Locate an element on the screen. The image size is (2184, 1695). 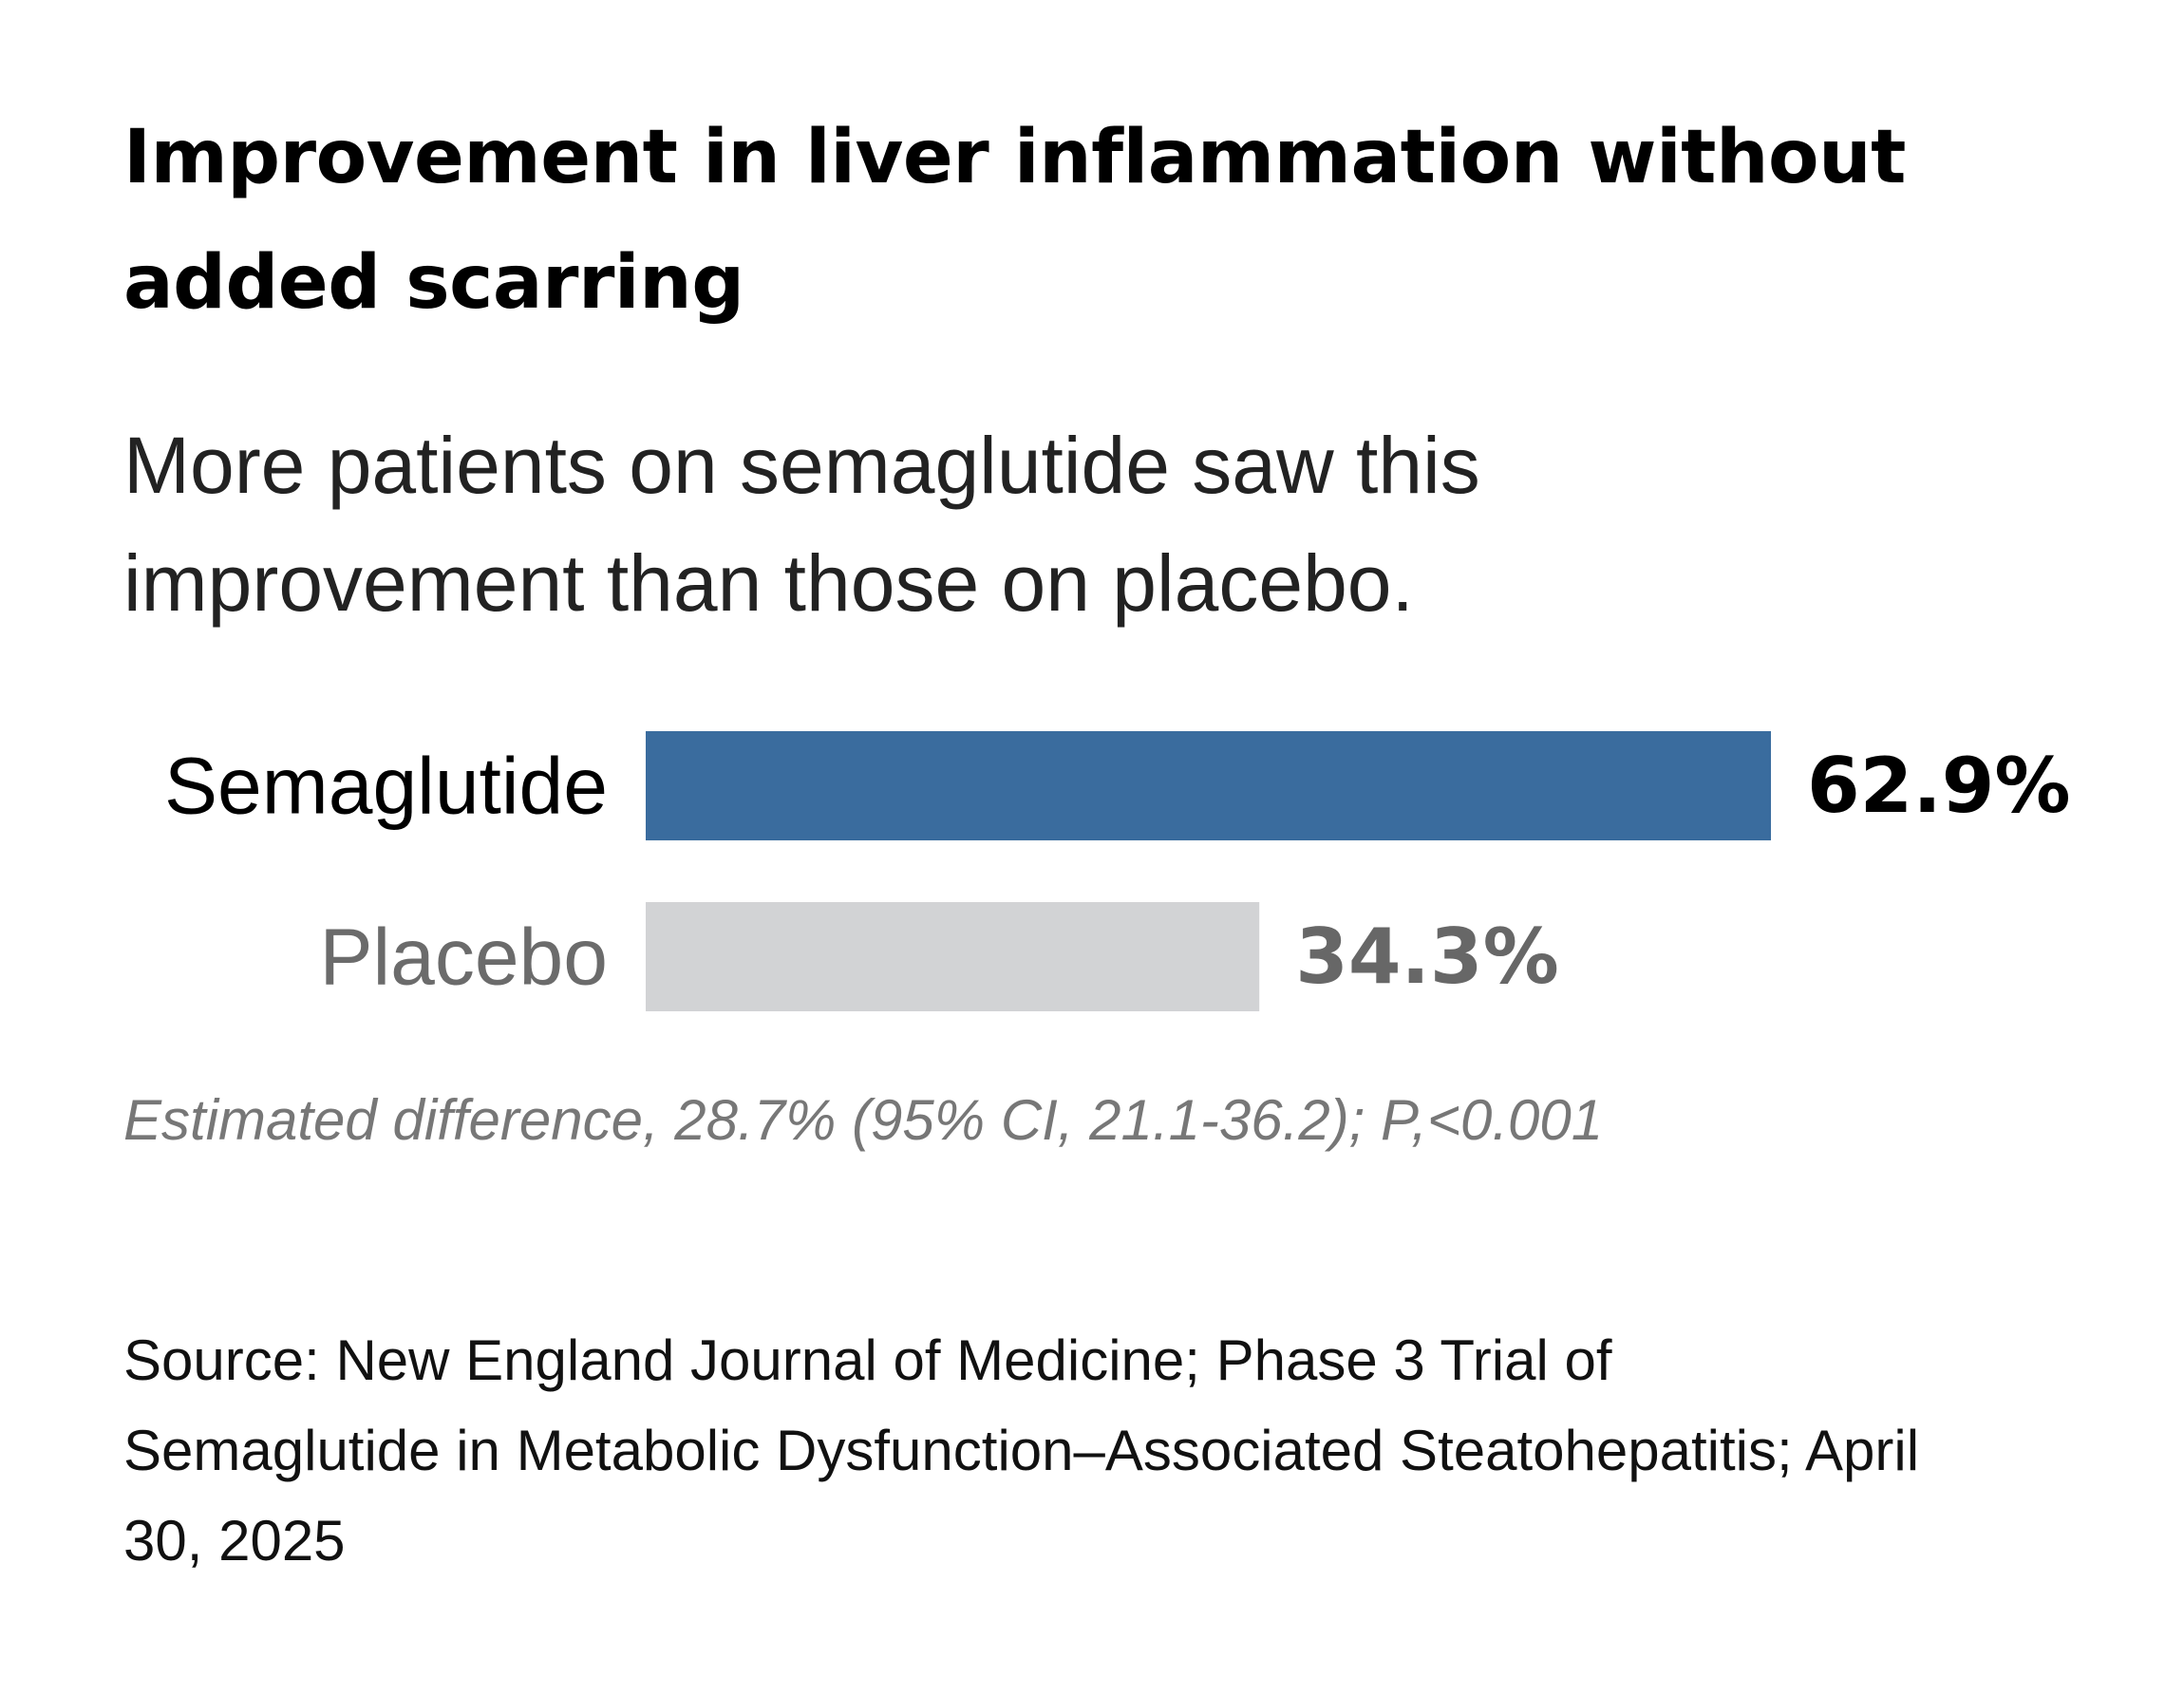
category-label-semaglutide: Semaglutide is located at coordinates (386, 786).